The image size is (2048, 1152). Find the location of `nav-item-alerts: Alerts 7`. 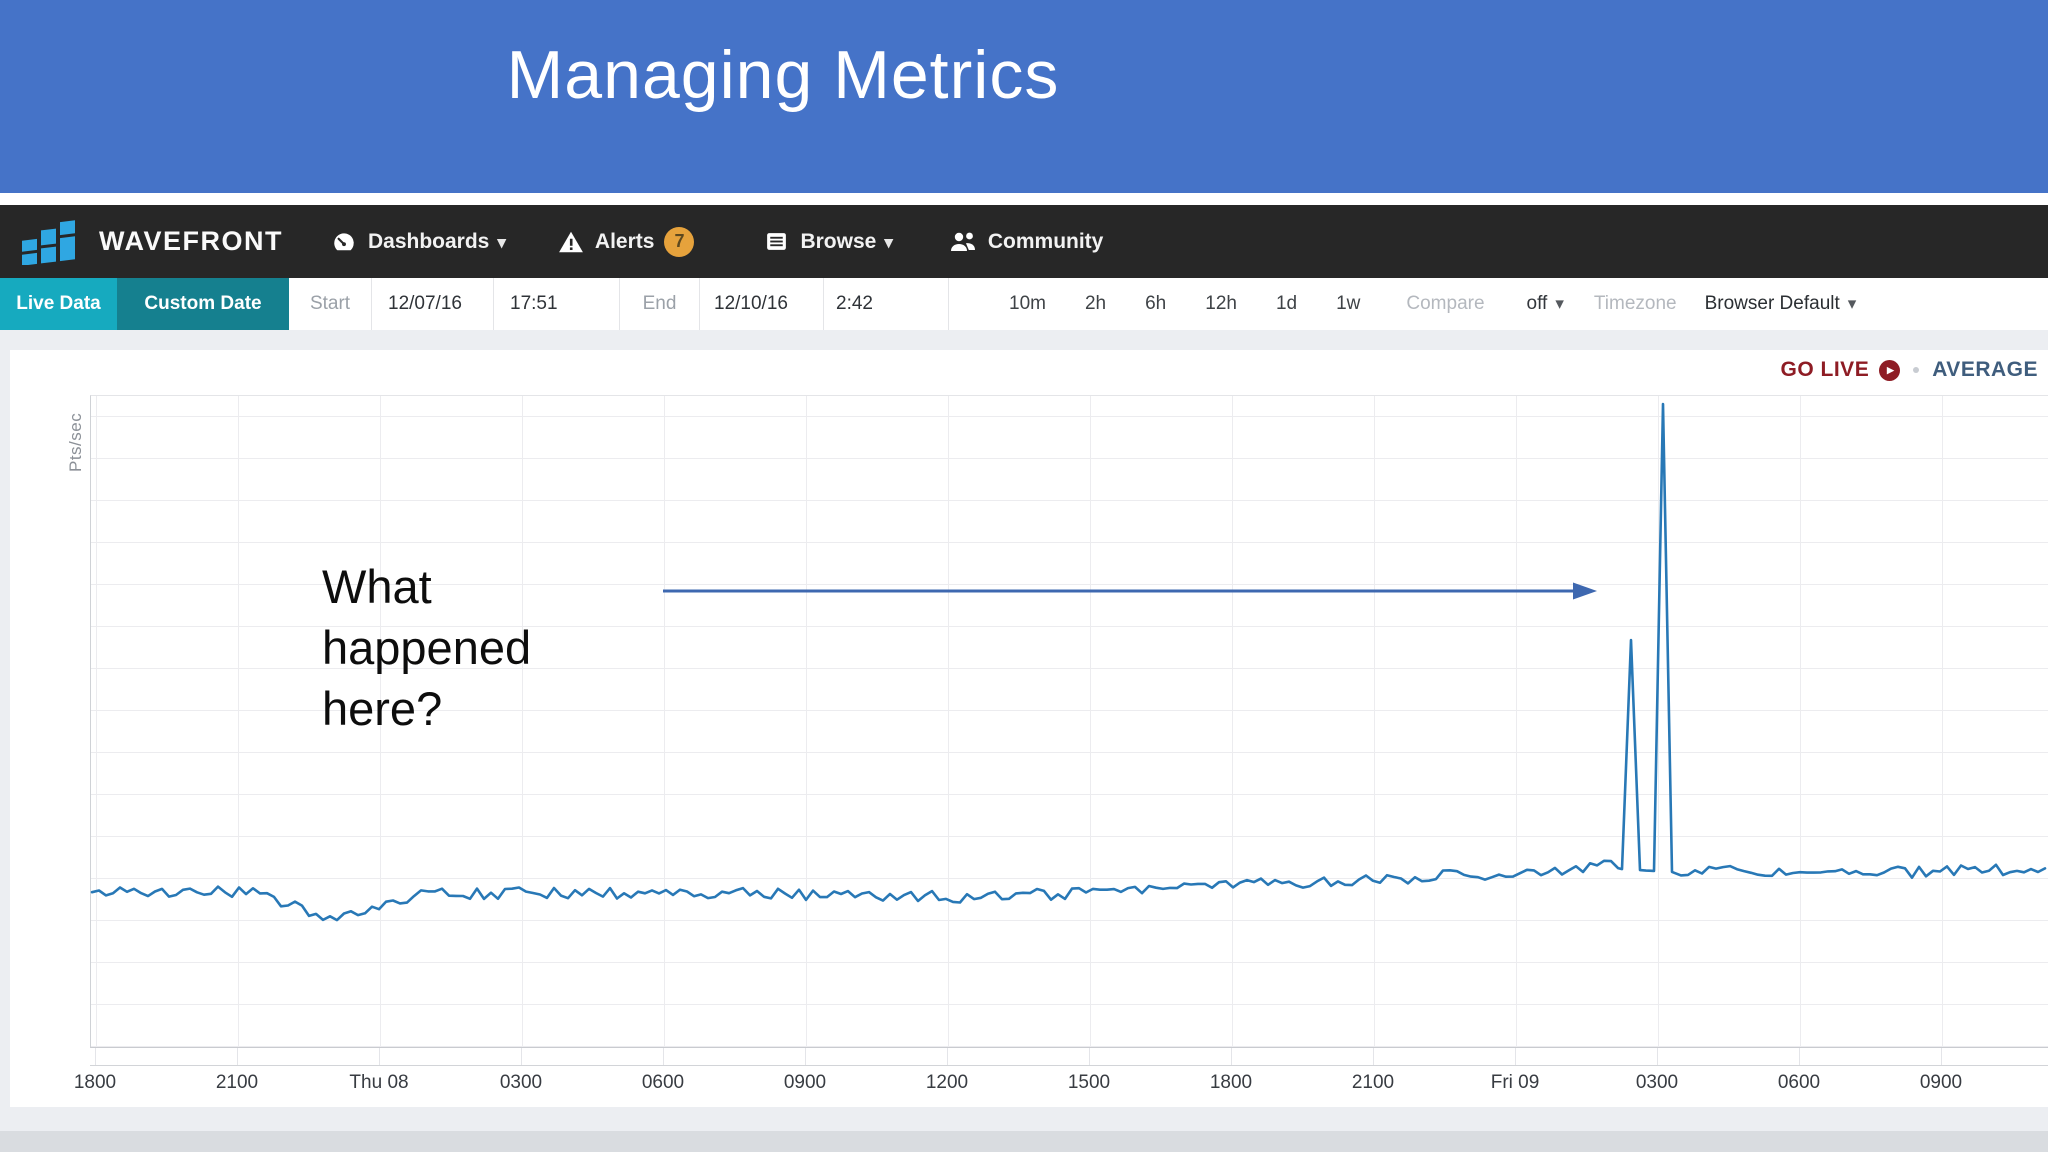

nav-item-alerts: Alerts 7 is located at coordinates (626, 241).